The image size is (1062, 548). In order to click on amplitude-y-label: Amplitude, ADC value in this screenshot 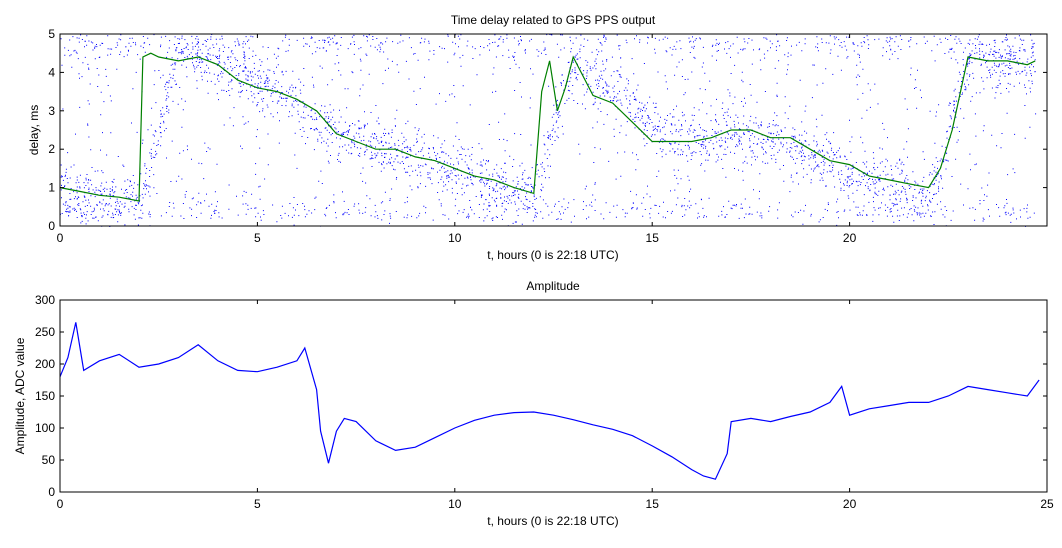, I will do `click(20, 395)`.